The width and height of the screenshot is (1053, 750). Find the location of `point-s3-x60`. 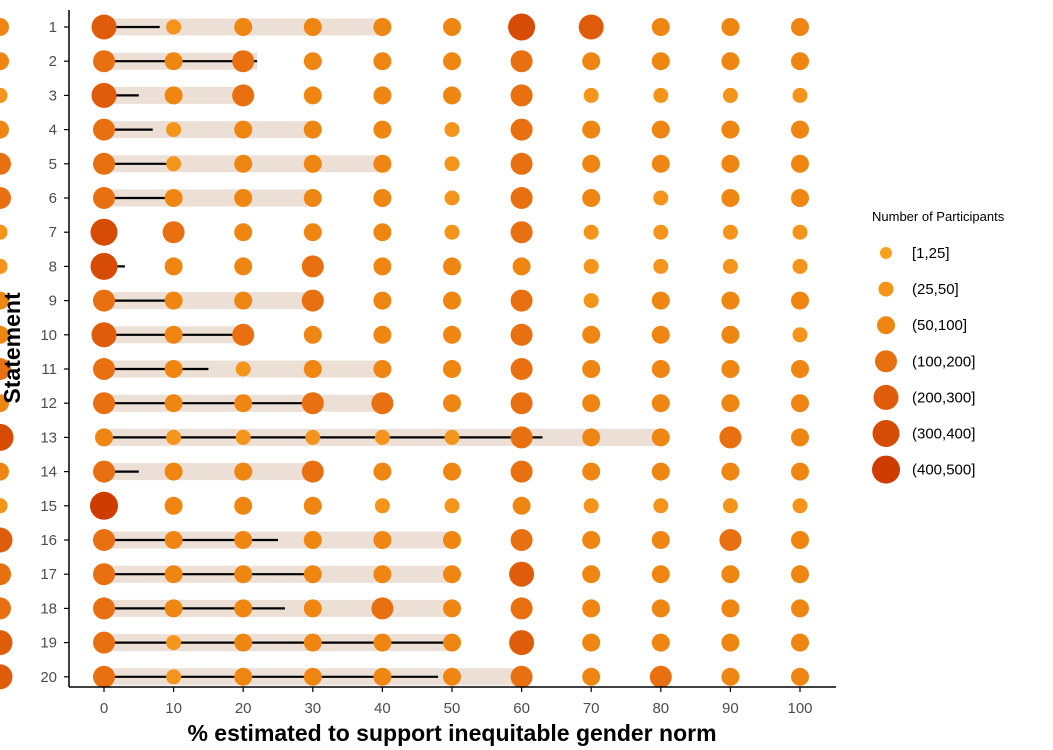

point-s3-x60 is located at coordinates (521, 95).